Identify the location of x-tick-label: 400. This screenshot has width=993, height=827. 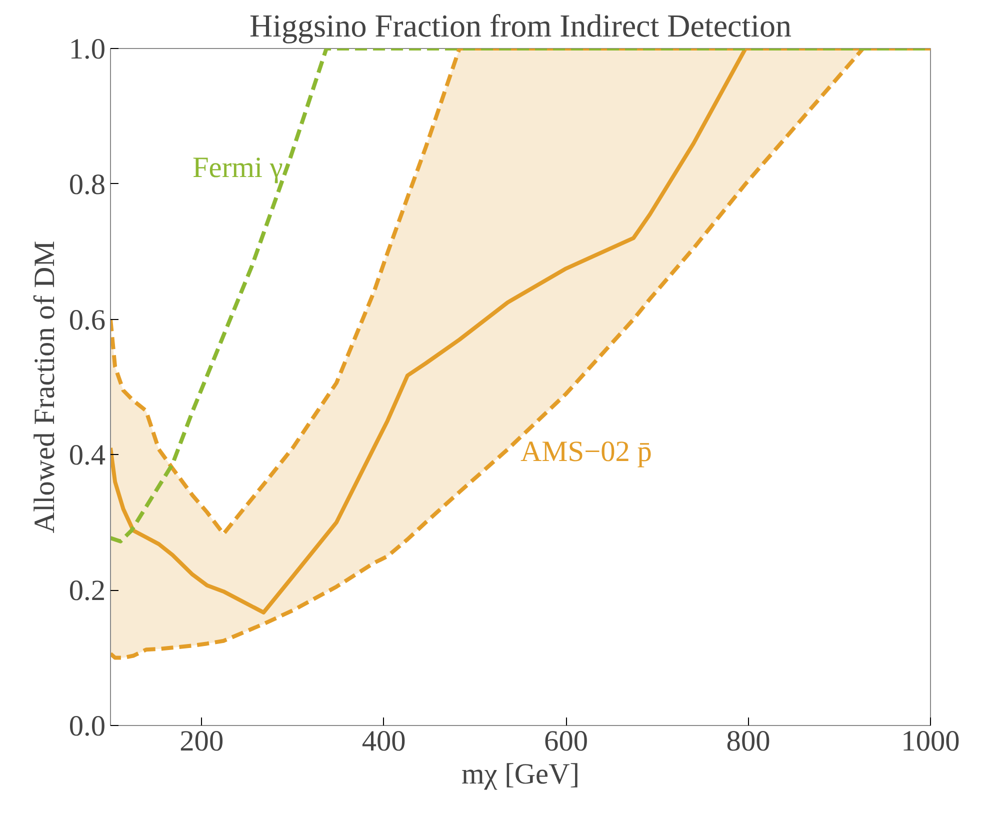
(384, 742).